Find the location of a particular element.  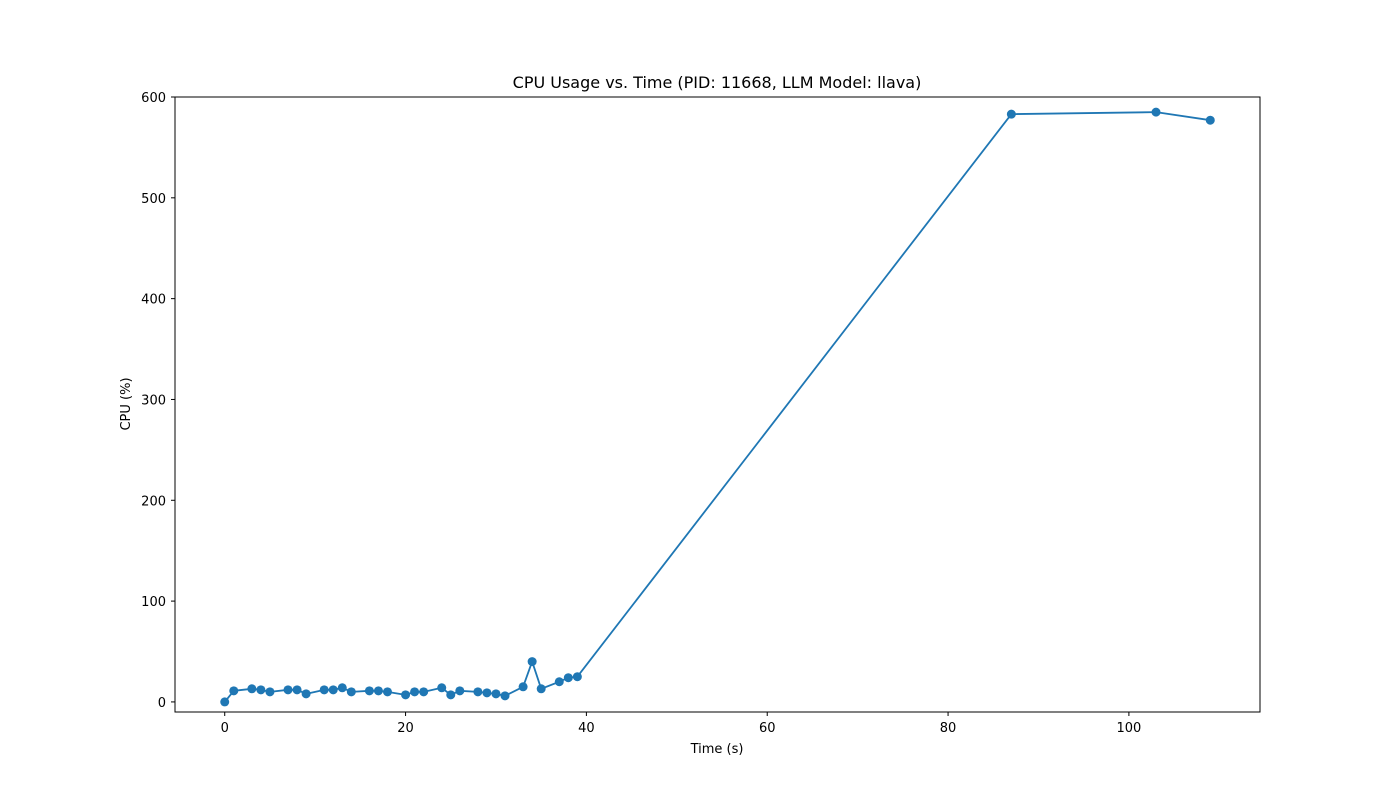

x-tick-label: 20 is located at coordinates (405, 728).